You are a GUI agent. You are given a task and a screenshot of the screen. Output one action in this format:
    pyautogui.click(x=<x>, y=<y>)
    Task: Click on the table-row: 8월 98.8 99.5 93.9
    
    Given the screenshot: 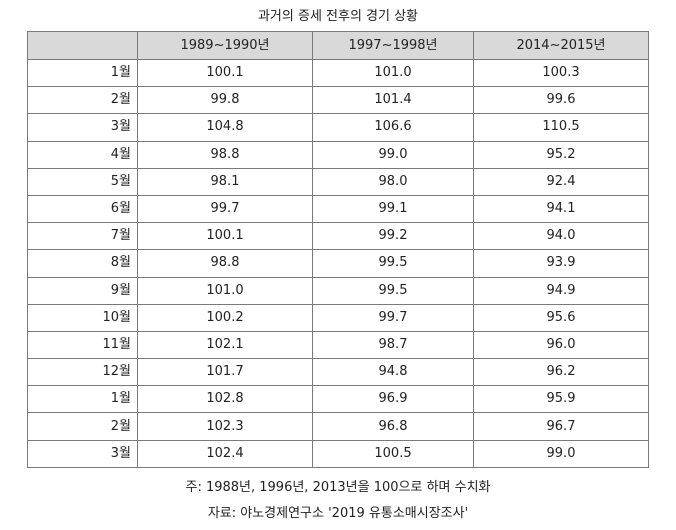 What is the action you would take?
    pyautogui.click(x=338, y=263)
    